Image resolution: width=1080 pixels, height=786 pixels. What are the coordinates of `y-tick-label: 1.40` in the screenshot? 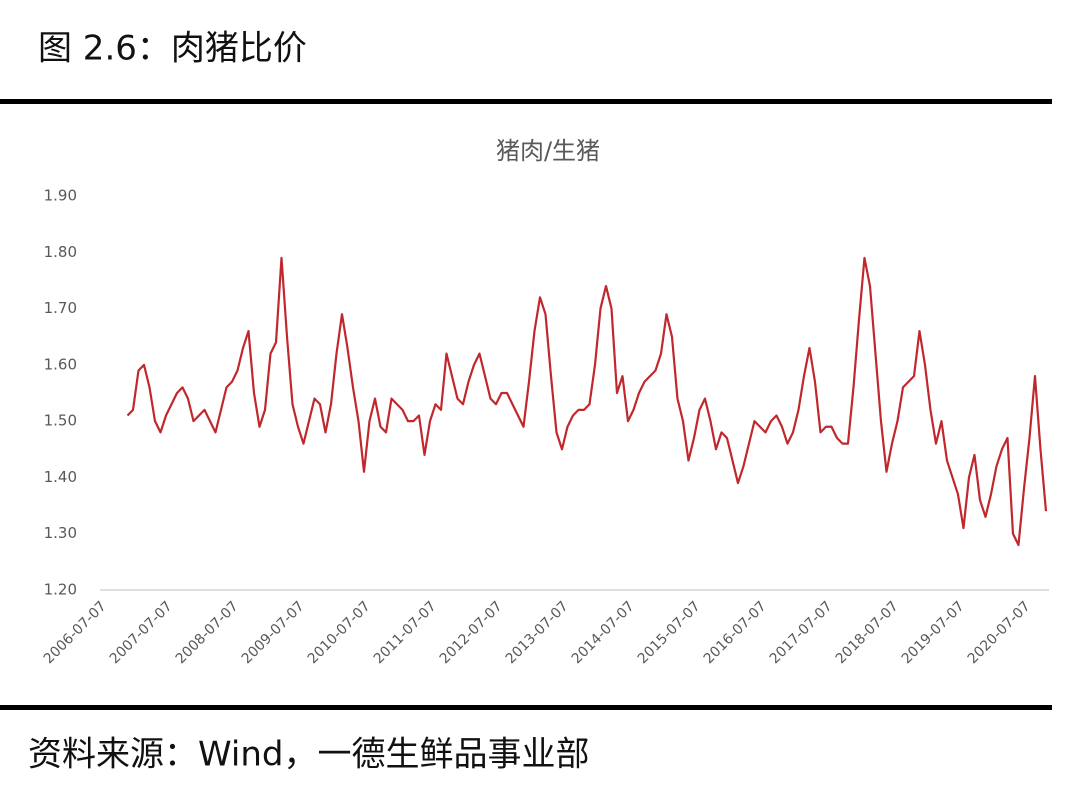 It's located at (60, 477).